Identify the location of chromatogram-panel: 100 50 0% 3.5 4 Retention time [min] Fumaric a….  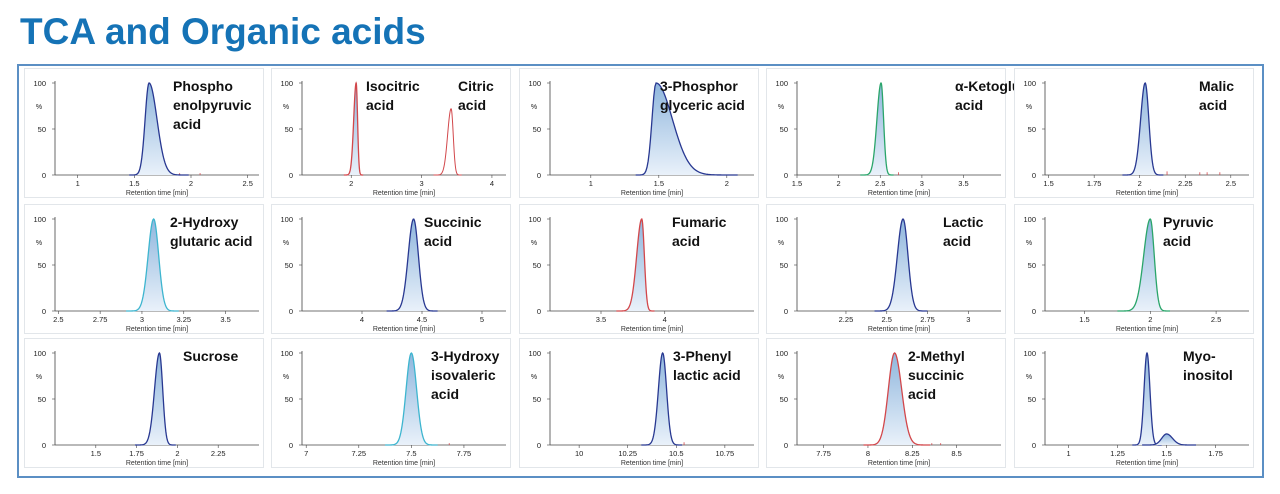
(639, 269).